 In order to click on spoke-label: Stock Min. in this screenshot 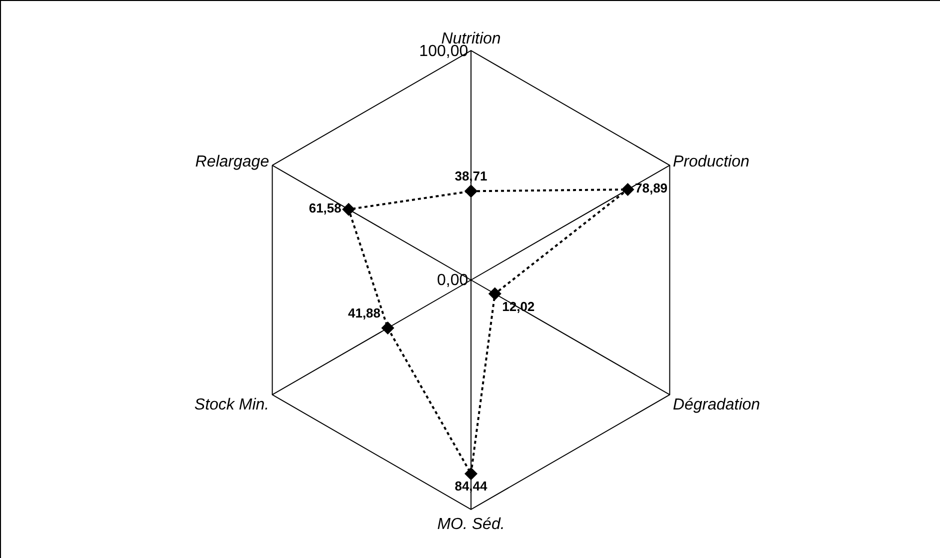, I will do `click(232, 405)`.